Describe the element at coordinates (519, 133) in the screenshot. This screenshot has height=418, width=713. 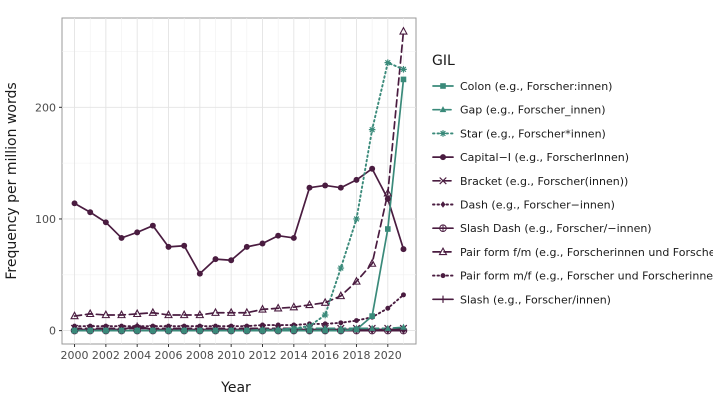
I see `legend-entry: Star (e.g., Forscher*innen)` at that location.